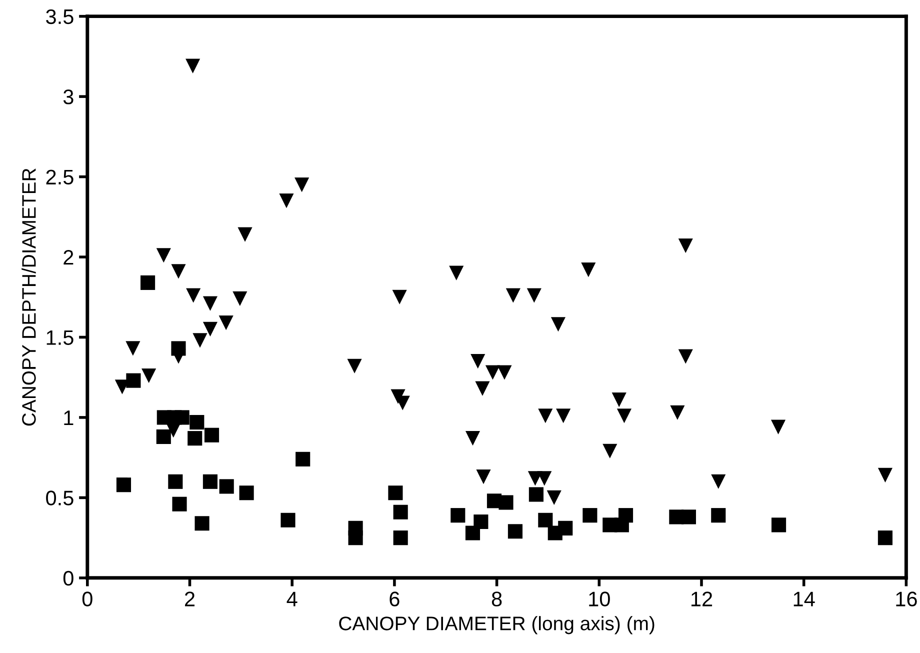 The height and width of the screenshot is (653, 920). Describe the element at coordinates (60, 16) in the screenshot. I see `y-tick-label: 3.5` at that location.